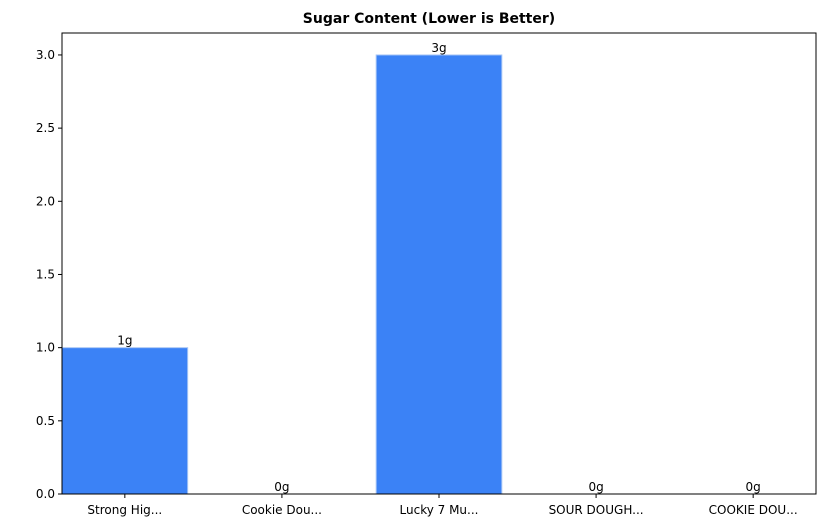 This screenshot has width=826, height=528. Describe the element at coordinates (45, 128) in the screenshot. I see `y-tick-label: 2.5` at that location.